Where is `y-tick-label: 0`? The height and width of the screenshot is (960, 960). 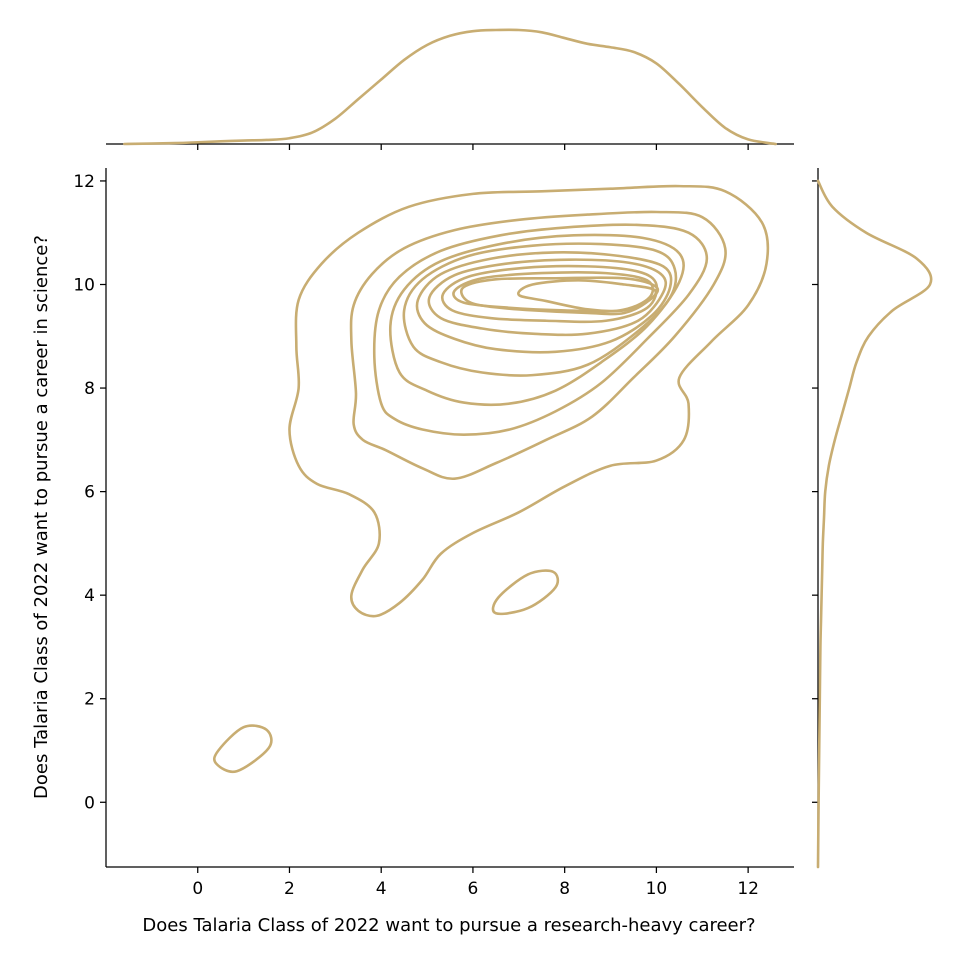 y-tick-label: 0 is located at coordinates (89, 803).